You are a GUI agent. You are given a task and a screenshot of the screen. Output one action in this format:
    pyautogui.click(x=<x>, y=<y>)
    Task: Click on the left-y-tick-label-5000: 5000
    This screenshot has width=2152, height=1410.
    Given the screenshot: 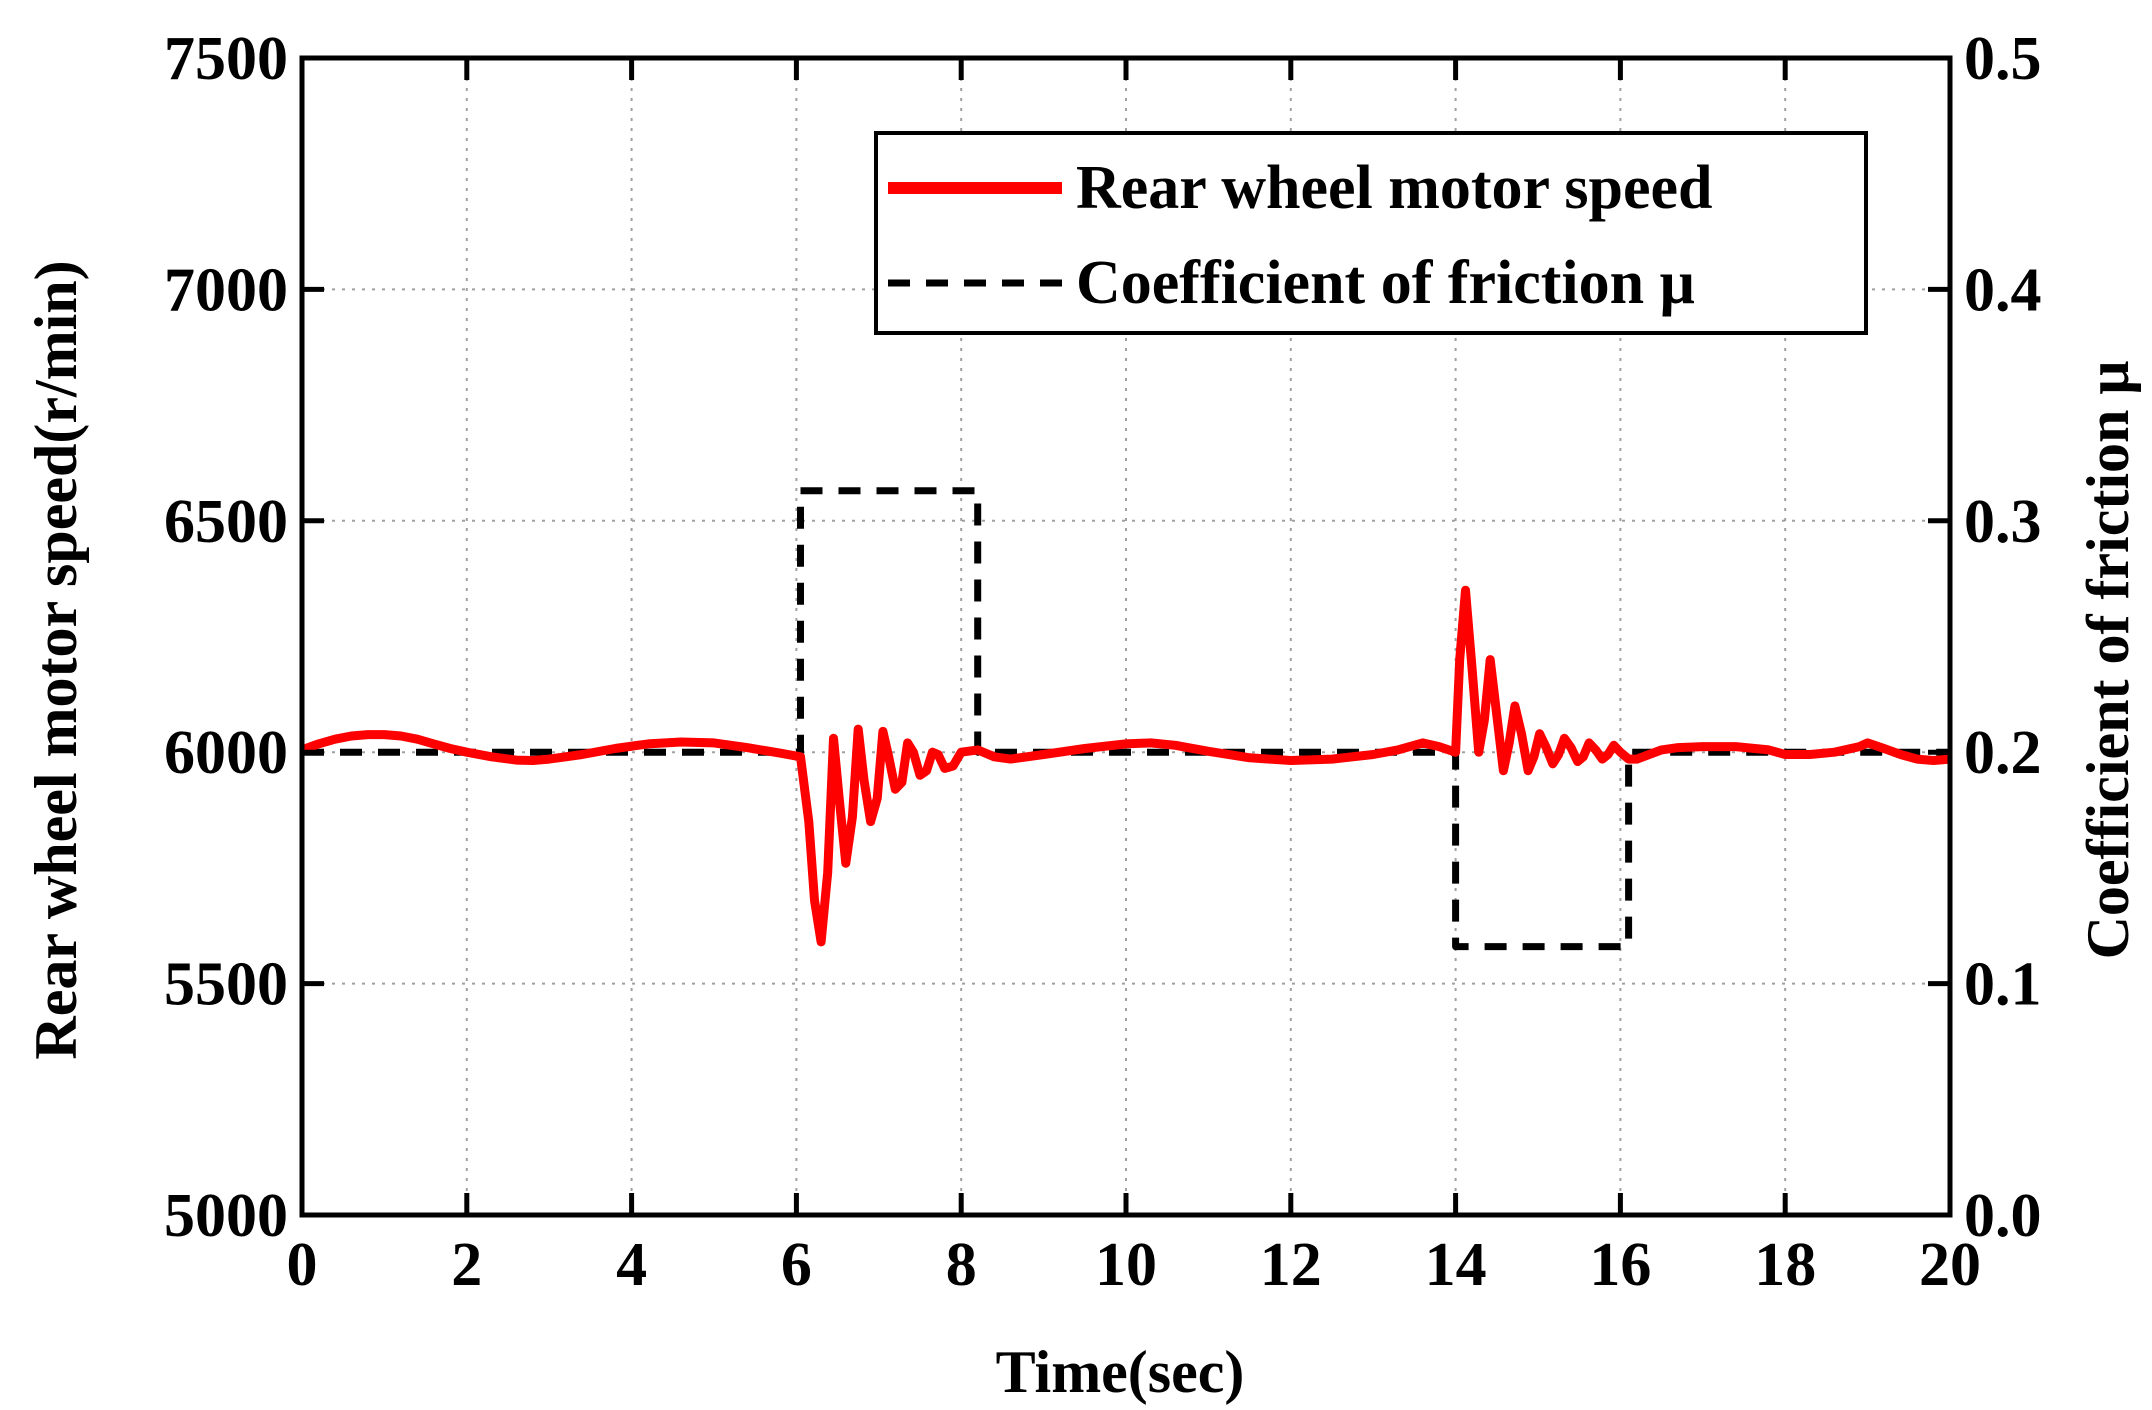 What is the action you would take?
    pyautogui.click(x=226, y=1216)
    